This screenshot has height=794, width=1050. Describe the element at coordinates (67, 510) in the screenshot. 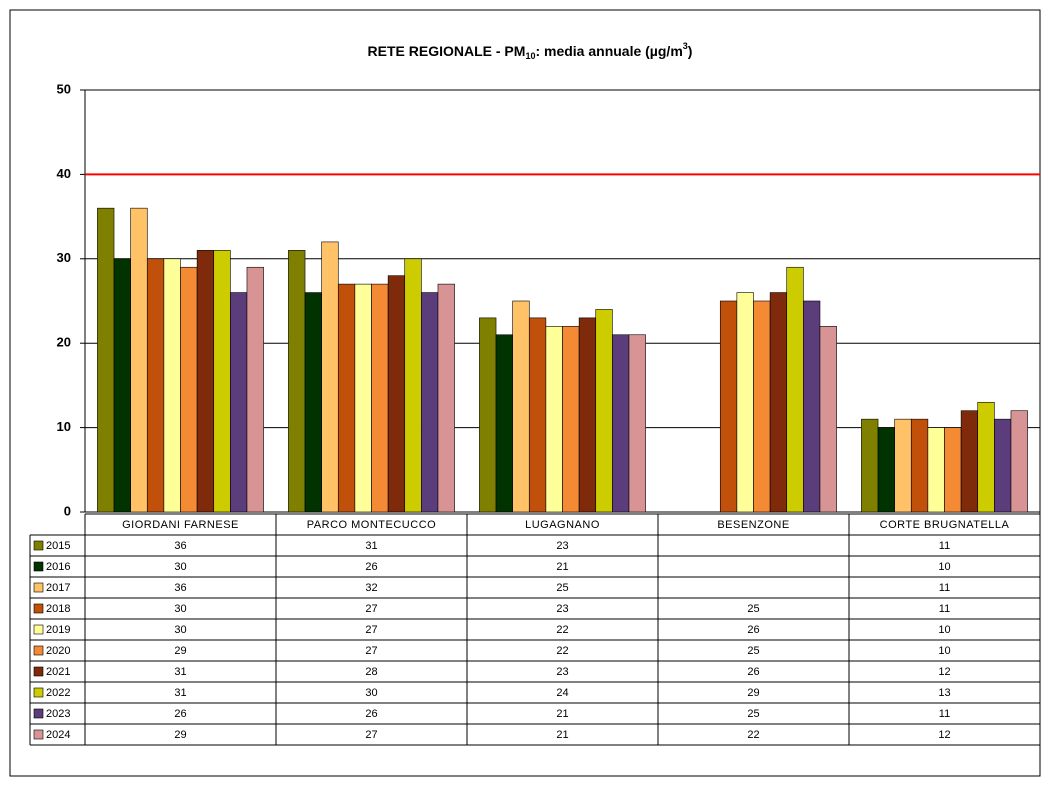

I see `y-tick-label: 0` at that location.